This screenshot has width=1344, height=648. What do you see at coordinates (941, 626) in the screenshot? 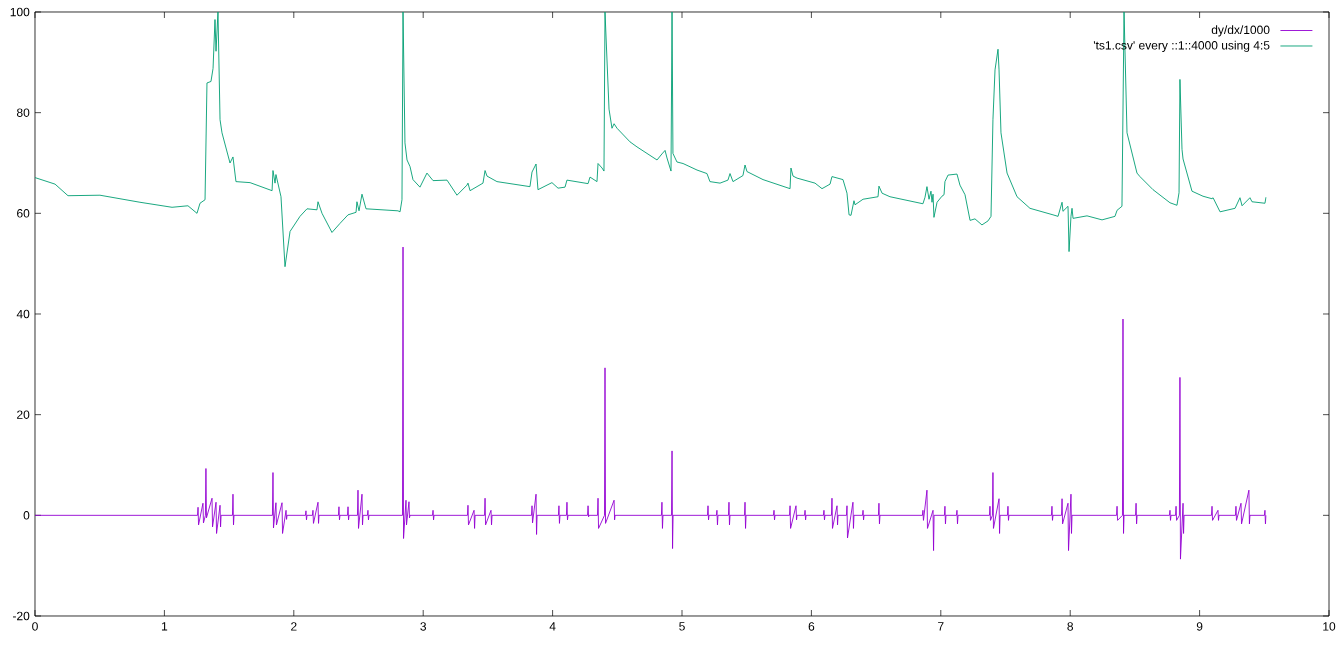
I see `x-tick-label: 7` at bounding box center [941, 626].